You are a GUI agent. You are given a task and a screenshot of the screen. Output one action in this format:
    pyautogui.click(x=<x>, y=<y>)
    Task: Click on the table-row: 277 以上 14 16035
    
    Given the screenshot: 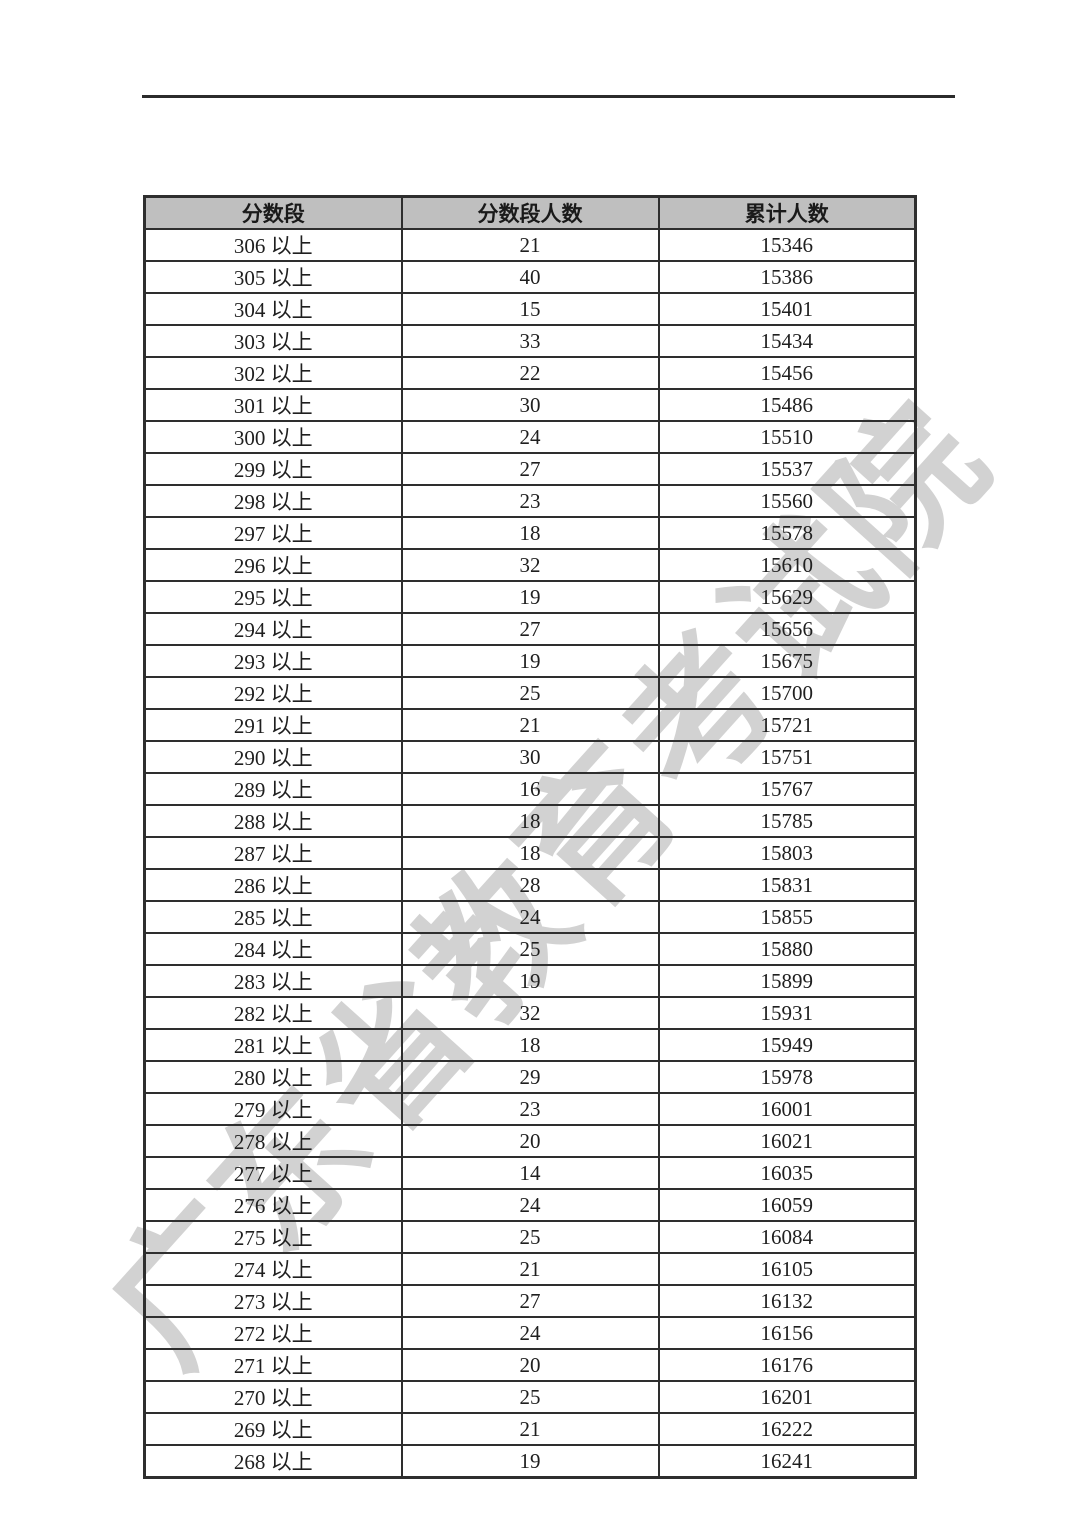 What is the action you would take?
    pyautogui.click(x=530, y=1173)
    